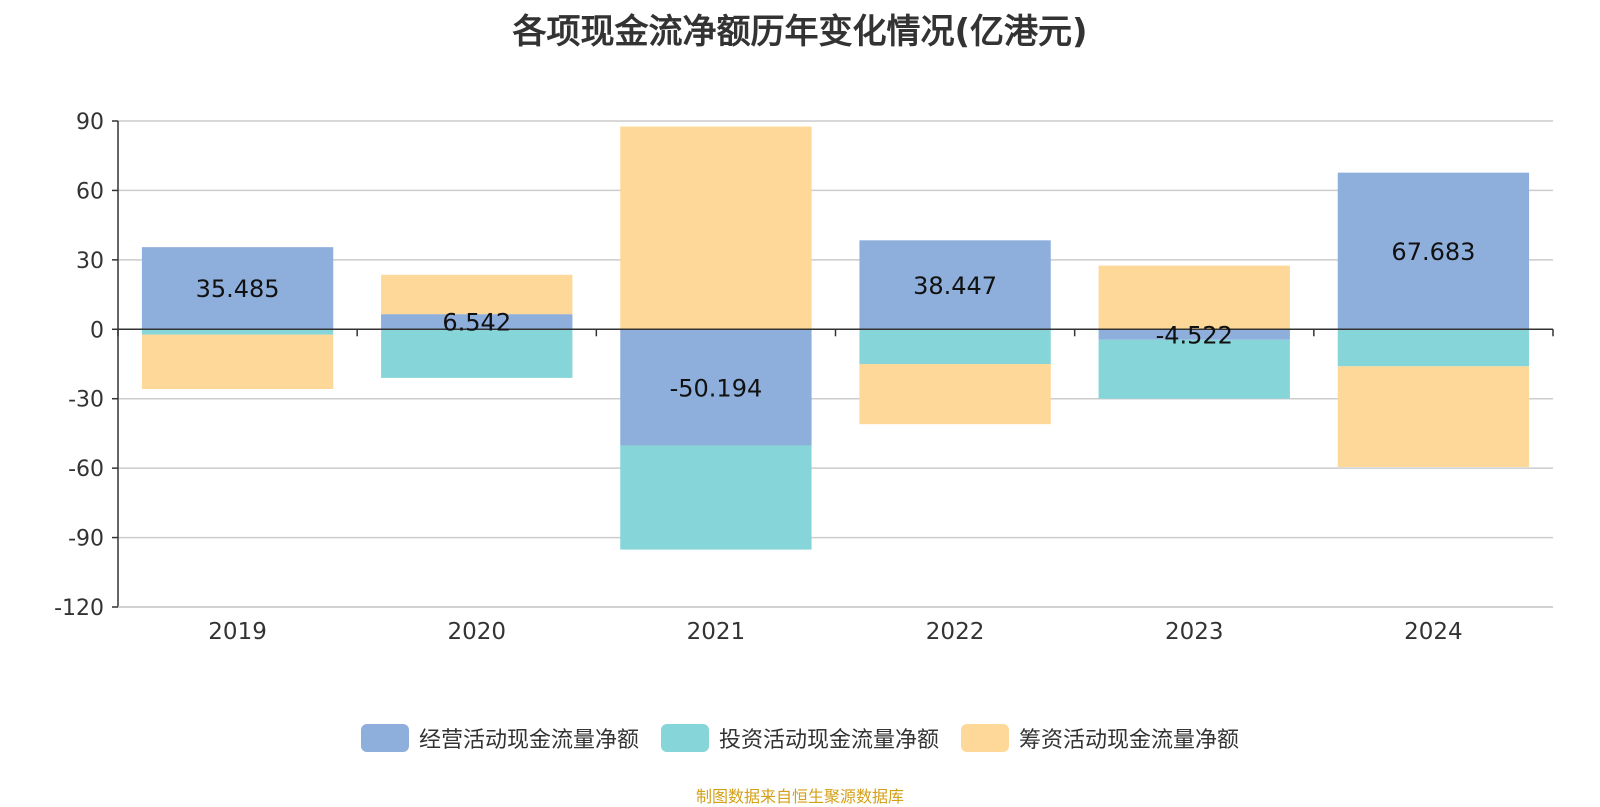 Image resolution: width=1600 pixels, height=807 pixels. Describe the element at coordinates (1194, 297) in the screenshot. I see `bar-financing-2023` at that location.